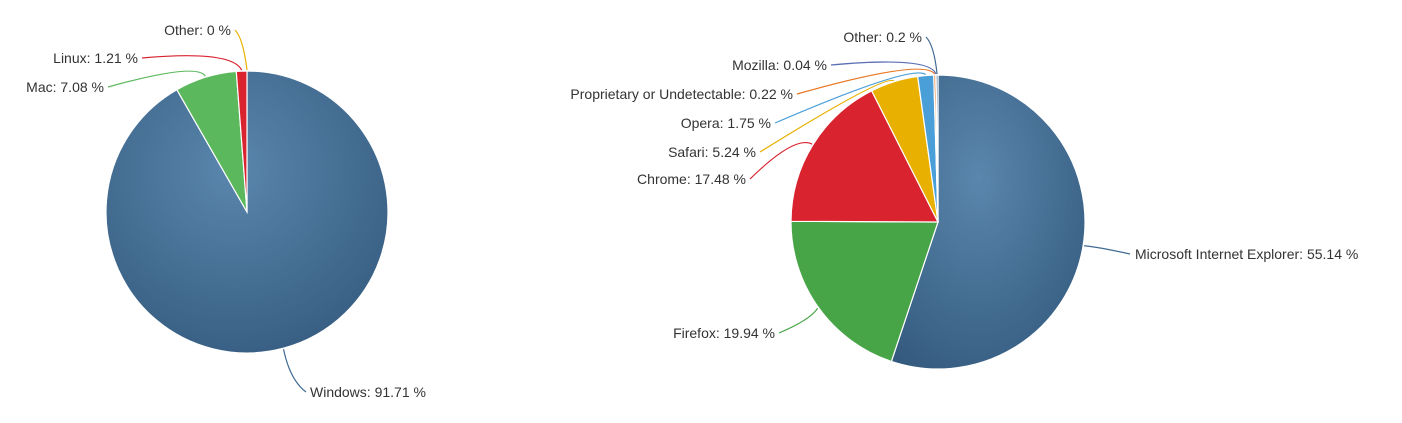 Image resolution: width=1402 pixels, height=423 pixels. What do you see at coordinates (850, 98) in the screenshot?
I see `connector-opera` at bounding box center [850, 98].